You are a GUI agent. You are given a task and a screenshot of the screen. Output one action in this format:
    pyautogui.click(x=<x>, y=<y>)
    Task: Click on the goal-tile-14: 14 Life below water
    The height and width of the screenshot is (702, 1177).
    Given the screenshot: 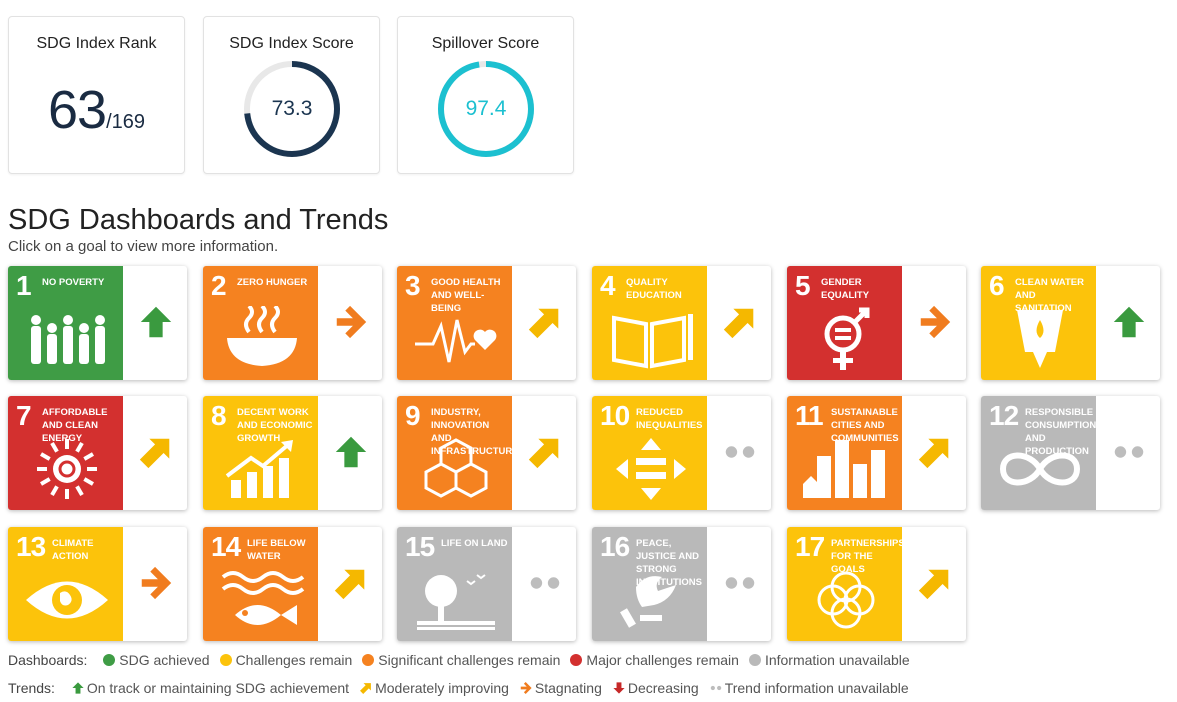 What is the action you would take?
    pyautogui.click(x=292, y=584)
    